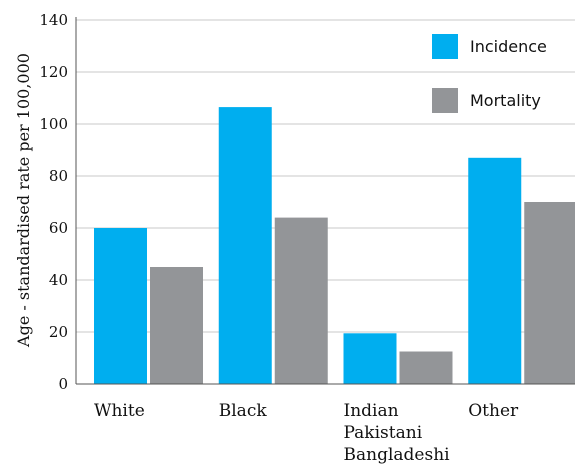 The image size is (575, 468). I want to click on x-tick-label: Indian Pakistani Bangladeshi, so click(397, 433).